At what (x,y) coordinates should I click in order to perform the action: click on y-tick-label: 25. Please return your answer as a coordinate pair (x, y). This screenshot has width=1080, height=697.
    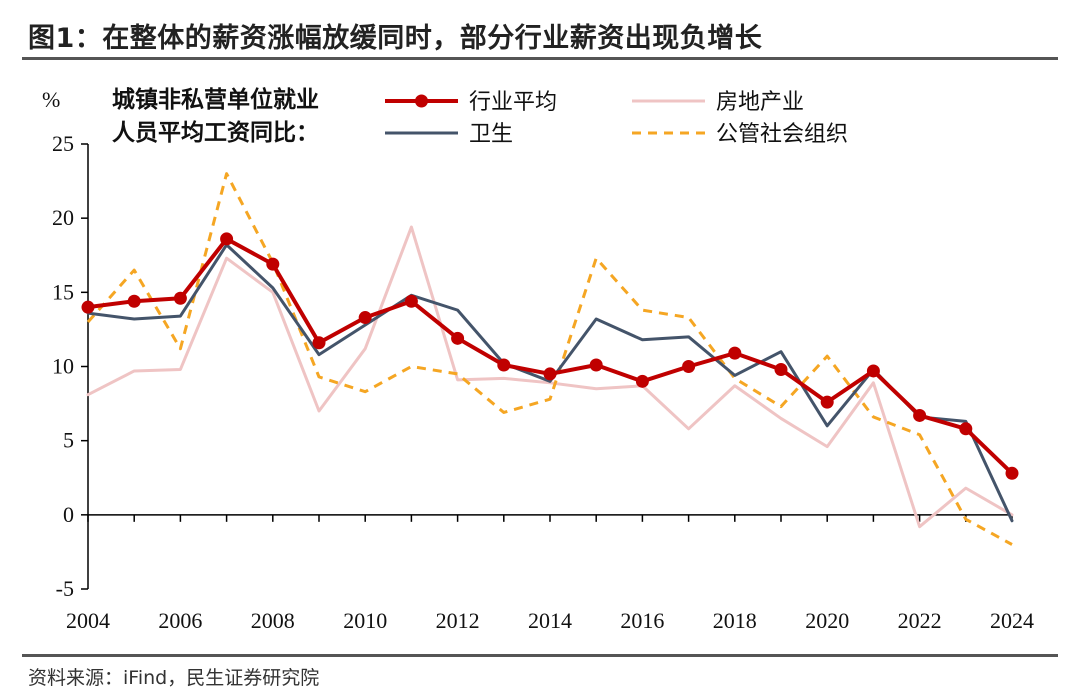
    Looking at the image, I should click on (63, 143).